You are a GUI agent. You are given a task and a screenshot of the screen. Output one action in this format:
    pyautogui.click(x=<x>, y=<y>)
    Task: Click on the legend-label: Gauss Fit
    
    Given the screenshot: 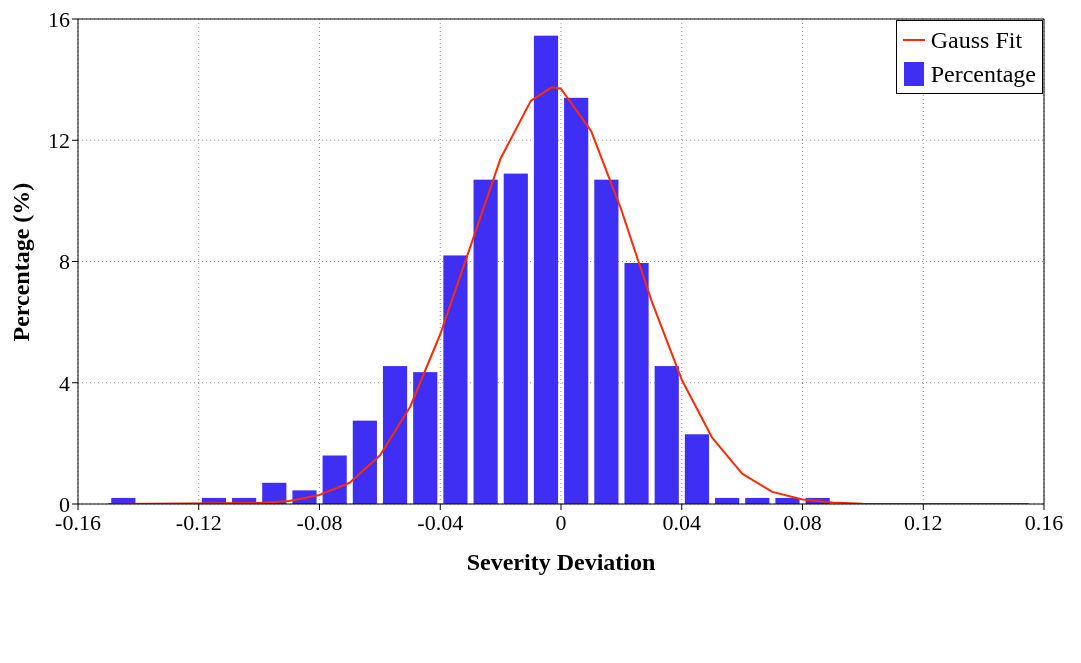 What is the action you would take?
    pyautogui.click(x=976, y=40)
    